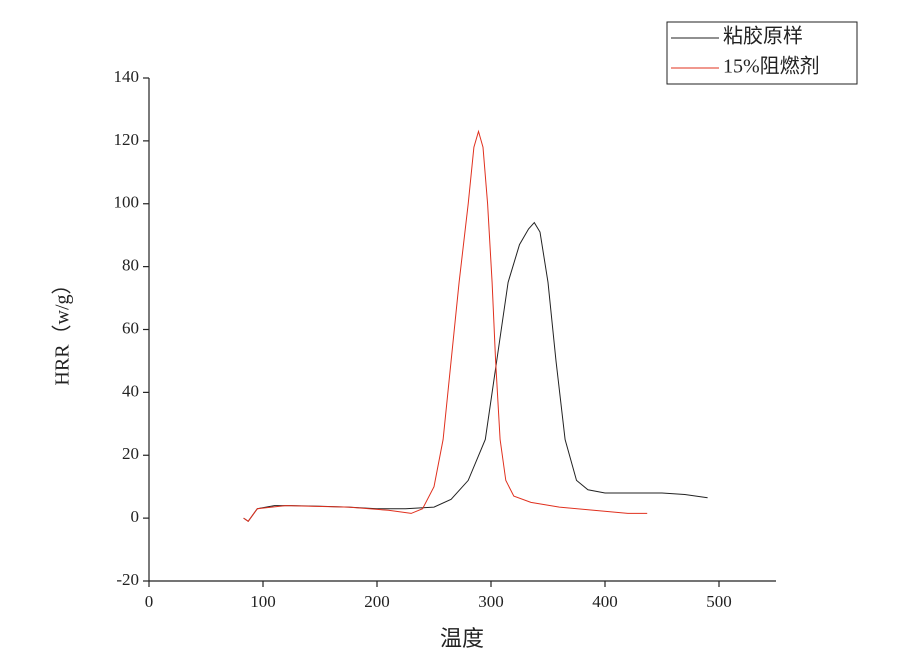 The image size is (900, 669). Describe the element at coordinates (130, 390) in the screenshot. I see `y-tick-label: 40` at that location.